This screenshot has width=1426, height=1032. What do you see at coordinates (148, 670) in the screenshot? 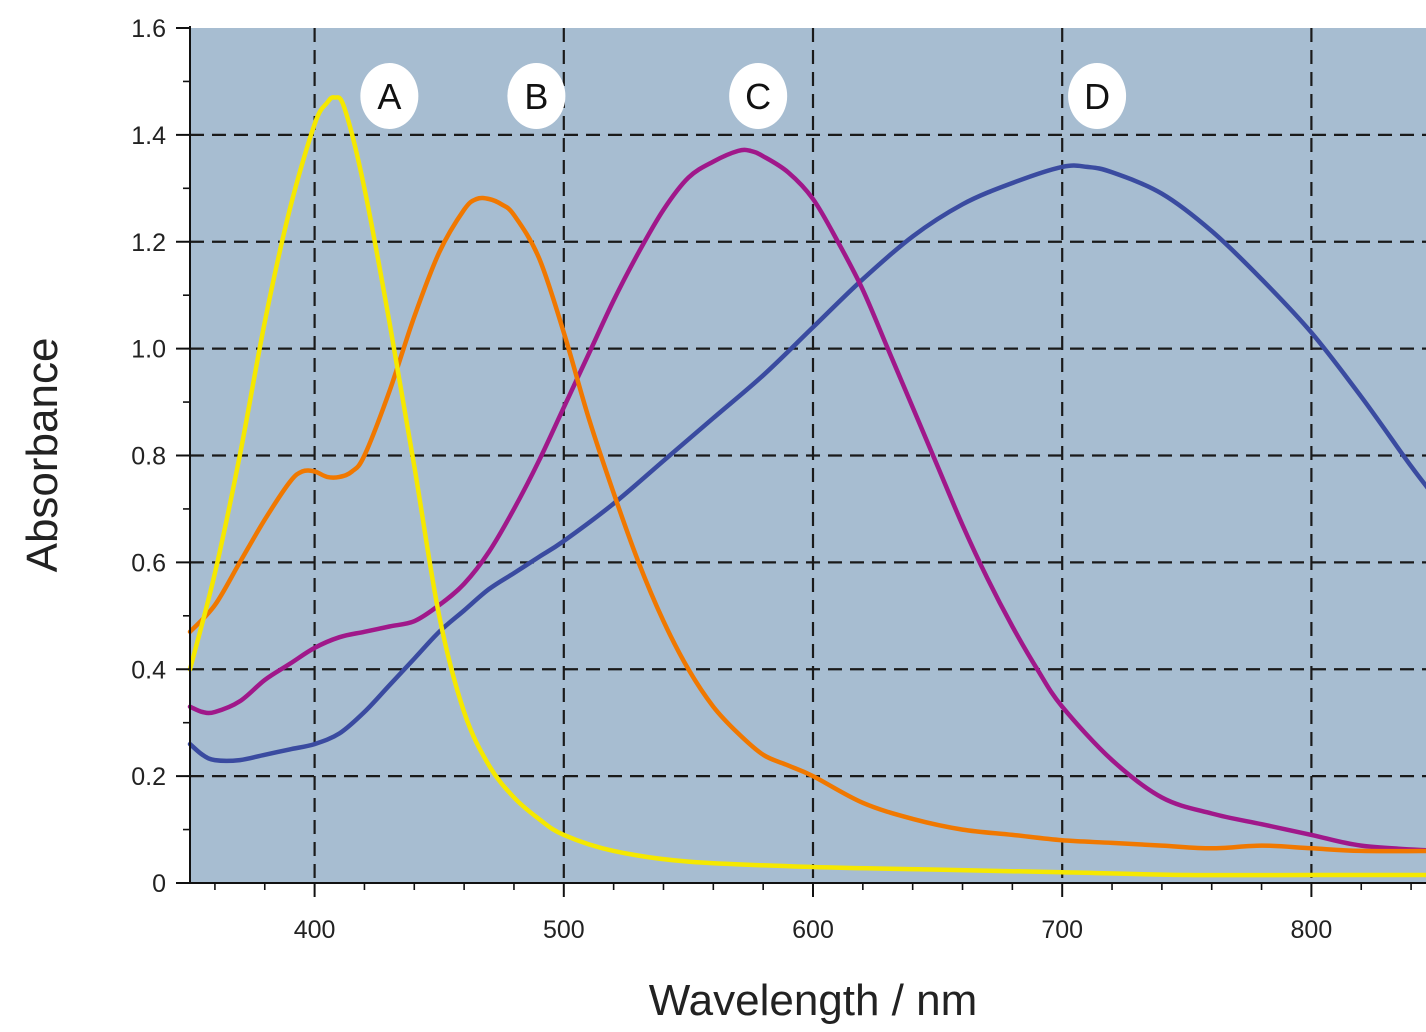
I see `y-tick-label: 0.4` at bounding box center [148, 670].